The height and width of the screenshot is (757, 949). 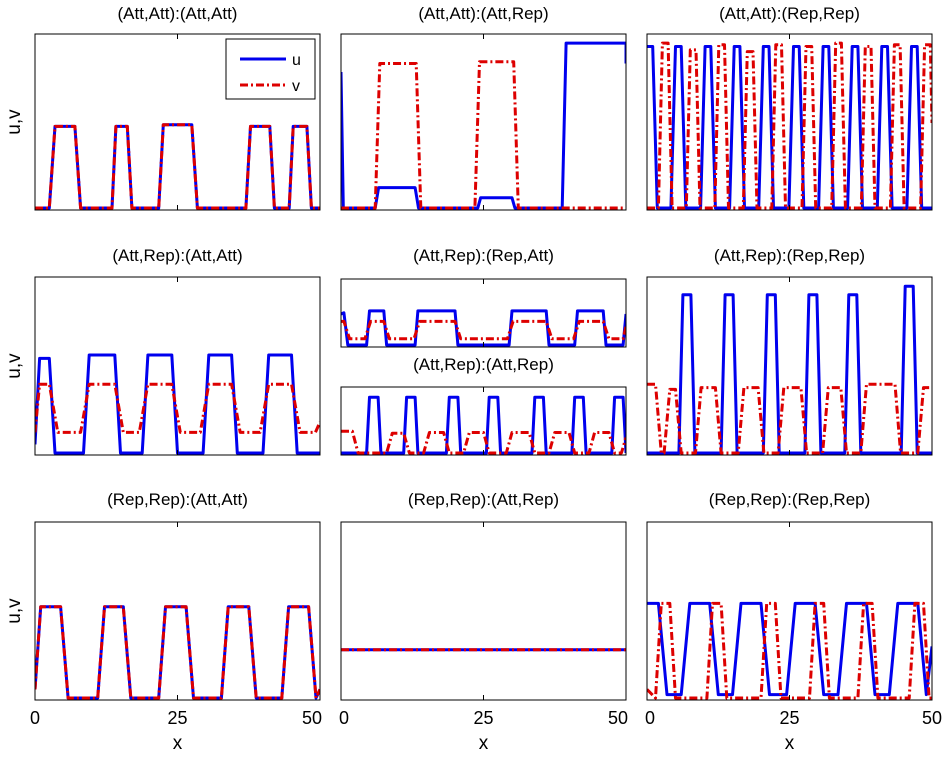 What do you see at coordinates (162, 351) in the screenshot?
I see `subplot-p21: (Att,Rep):(Att,Att) u,v` at bounding box center [162, 351].